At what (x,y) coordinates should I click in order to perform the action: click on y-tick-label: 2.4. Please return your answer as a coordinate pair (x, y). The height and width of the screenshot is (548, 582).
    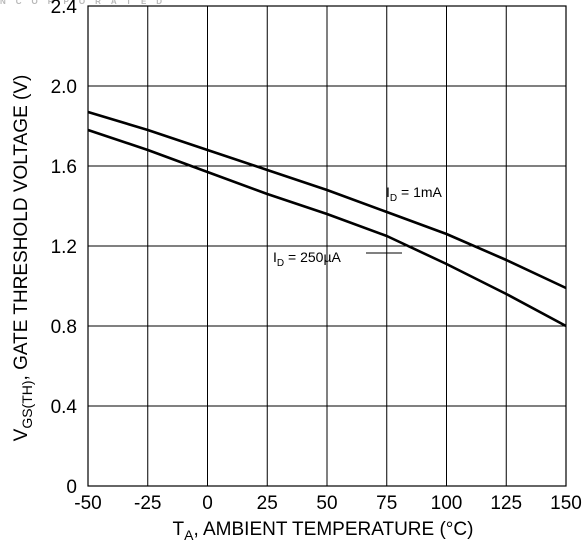
    Looking at the image, I should click on (64, 9).